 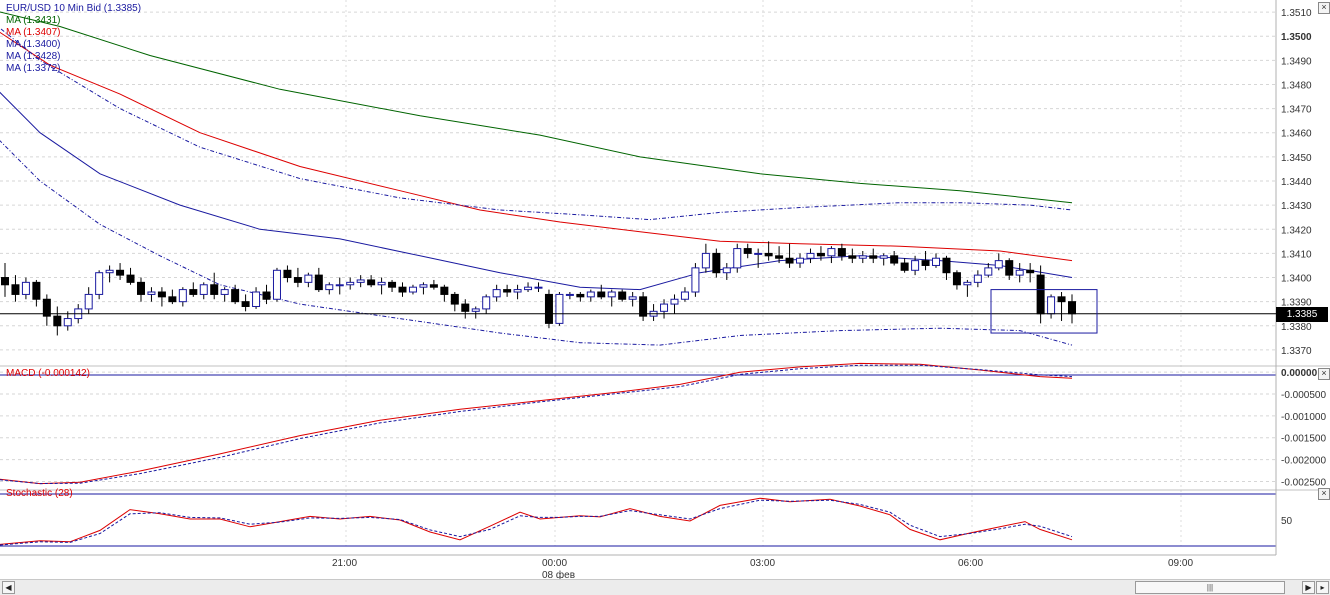 What do you see at coordinates (1322, 587) in the screenshot?
I see `scroll-end-icon: ▸` at bounding box center [1322, 587].